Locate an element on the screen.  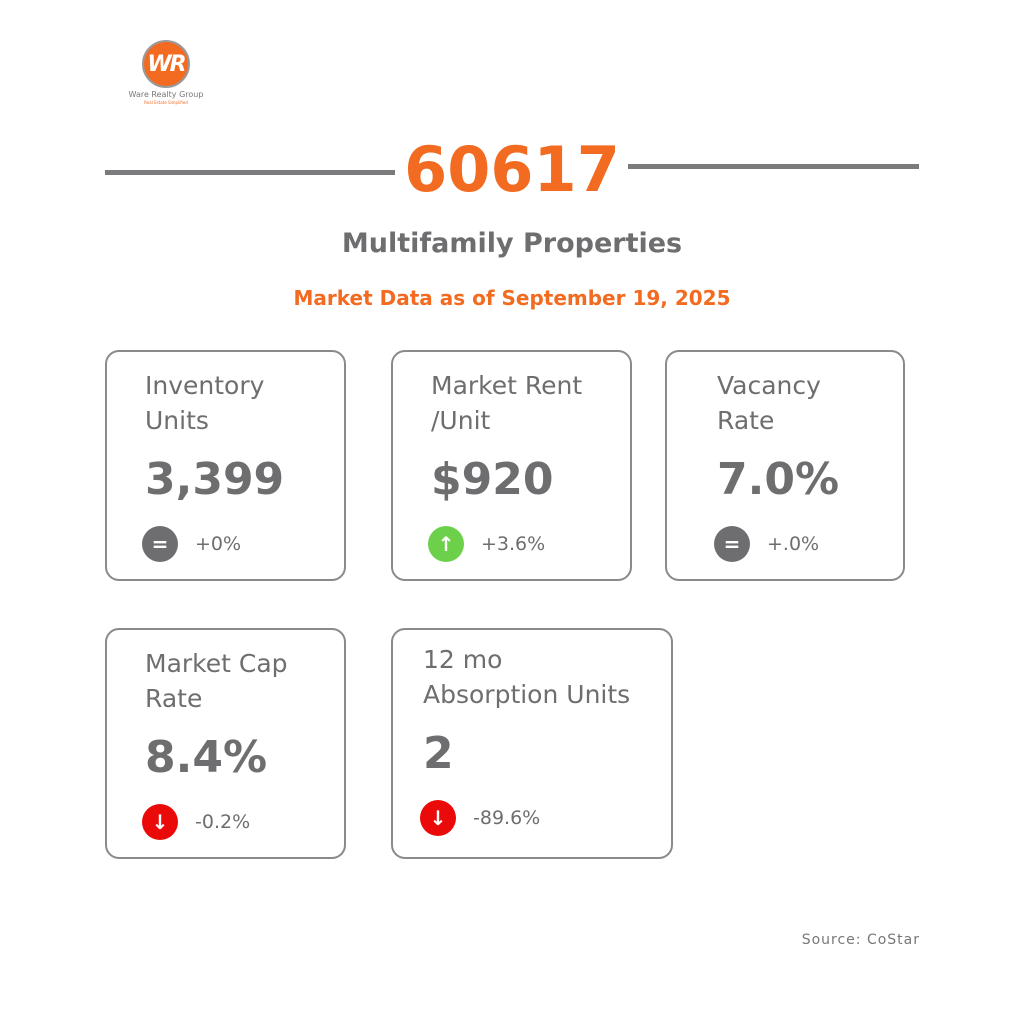
brand-name: Ware Realty Group is located at coordinates (166, 94).